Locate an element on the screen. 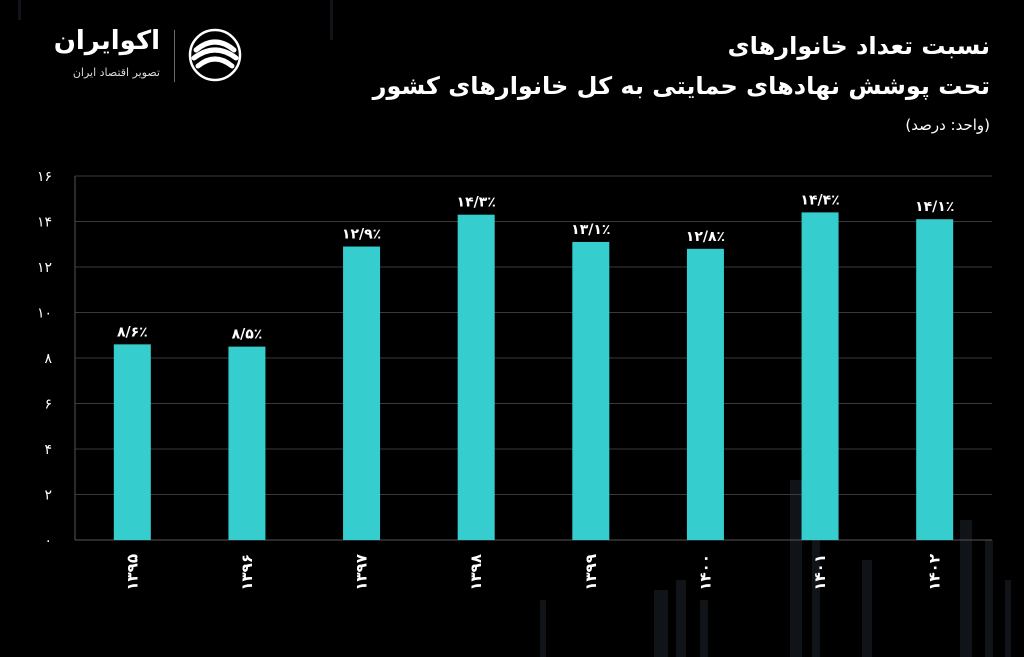  x-tick-label: ۱۳۹۸ is located at coordinates (476, 572).